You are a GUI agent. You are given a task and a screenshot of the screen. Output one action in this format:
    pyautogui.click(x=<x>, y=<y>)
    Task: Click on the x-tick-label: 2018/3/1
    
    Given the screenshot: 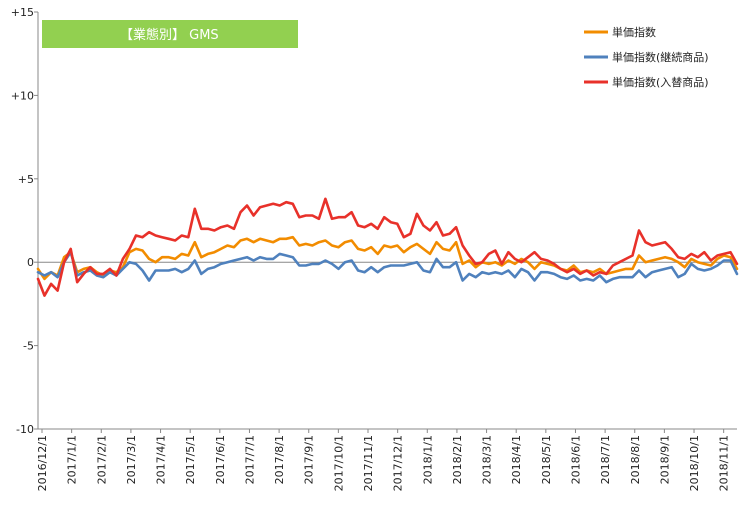 What is the action you would take?
    pyautogui.click(x=487, y=459)
    